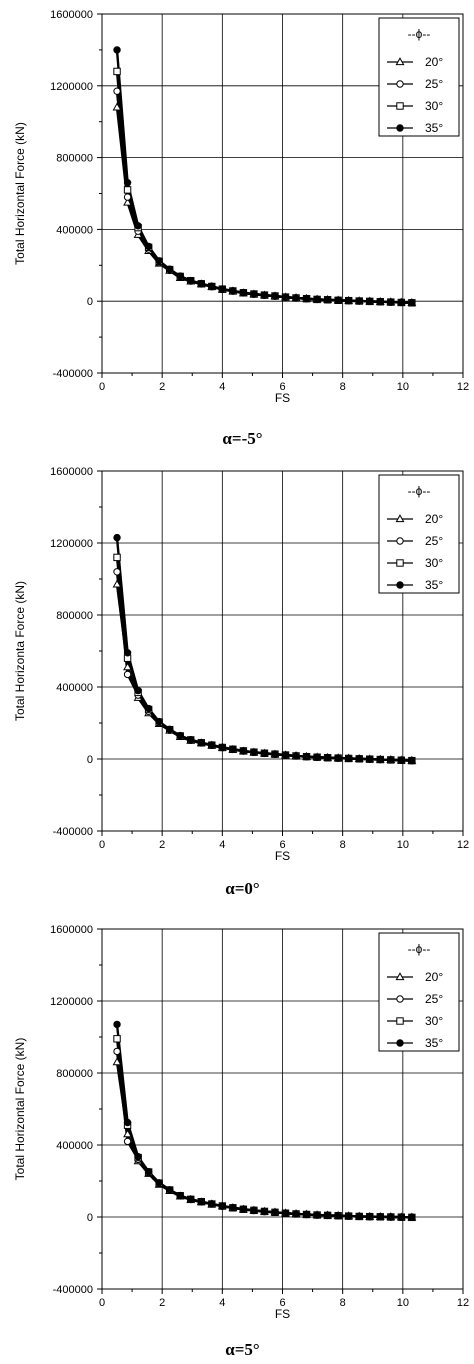 The width and height of the screenshot is (474, 1364). What do you see at coordinates (162, 845) in the screenshot?
I see `x-tick-label: 2` at bounding box center [162, 845].